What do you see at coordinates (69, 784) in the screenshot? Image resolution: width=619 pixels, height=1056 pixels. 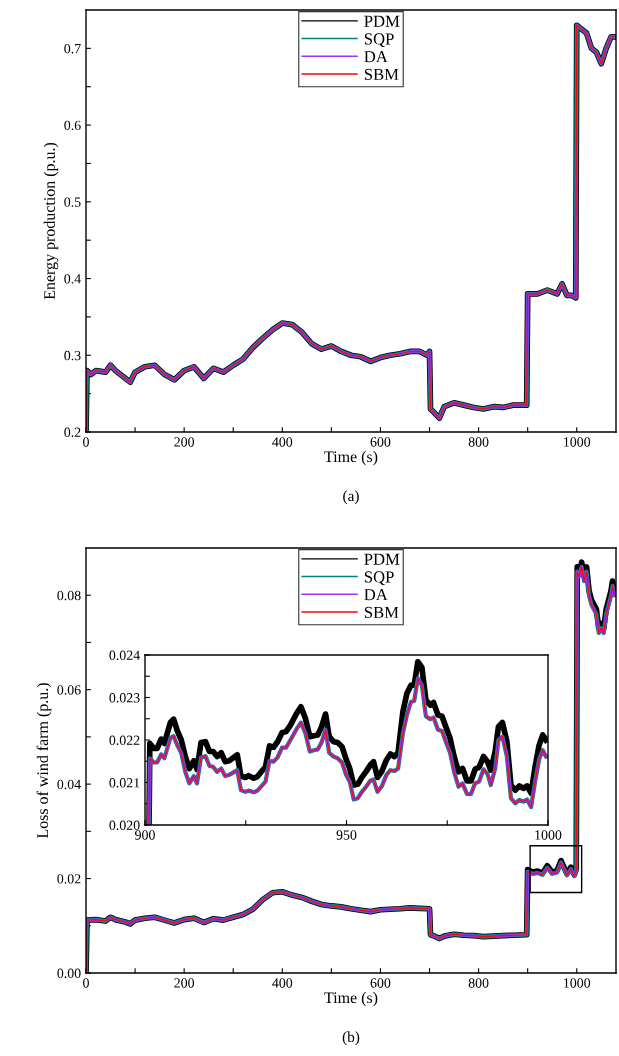 I see `y-tick-label: 0.04` at bounding box center [69, 784].